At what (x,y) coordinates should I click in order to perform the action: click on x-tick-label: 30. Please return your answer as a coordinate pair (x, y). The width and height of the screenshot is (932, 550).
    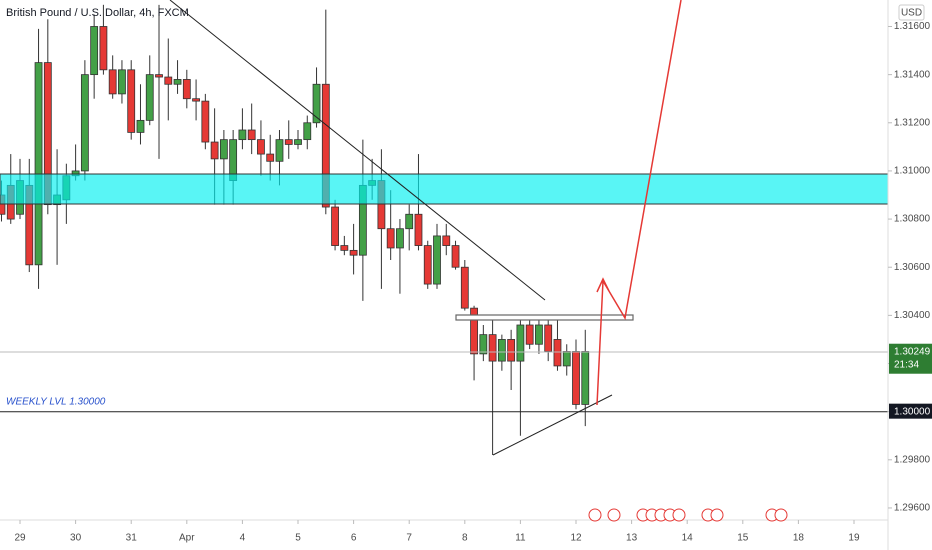
    Looking at the image, I should click on (76, 538).